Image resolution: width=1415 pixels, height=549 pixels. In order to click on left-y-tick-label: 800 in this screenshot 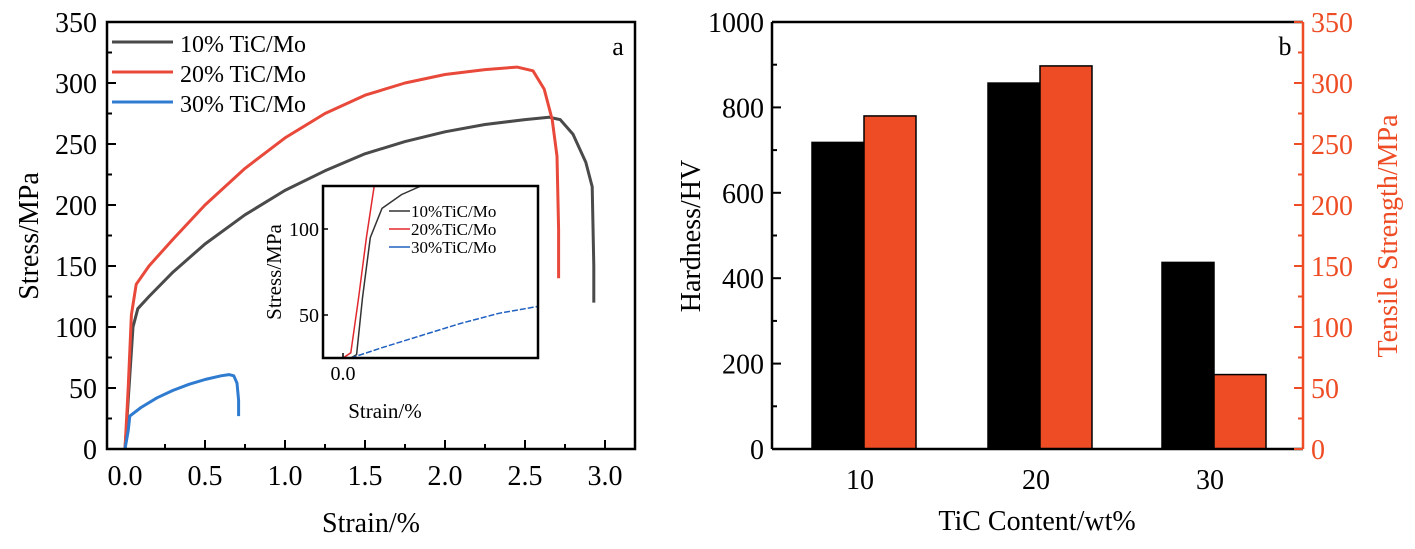, I will do `click(743, 108)`.